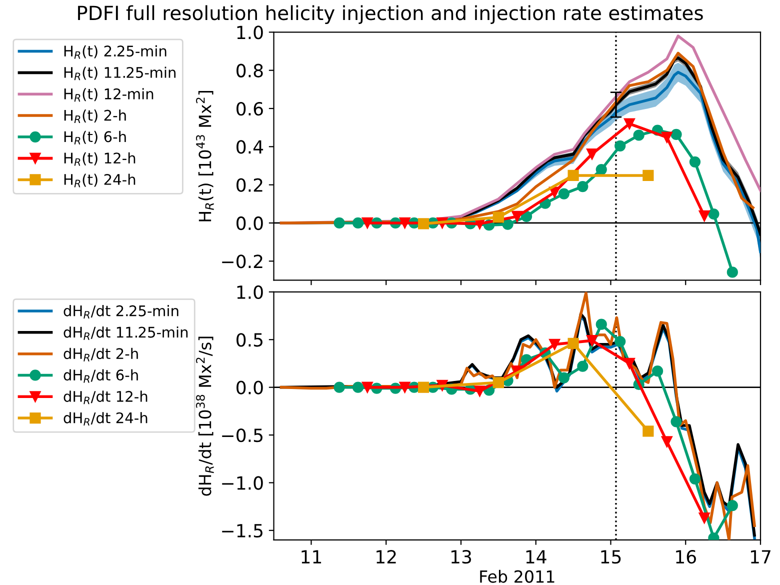 This screenshot has height=585, width=780. Describe the element at coordinates (95, 137) in the screenshot. I see `legend-label: H$_{R}$(t) 6-h` at that location.